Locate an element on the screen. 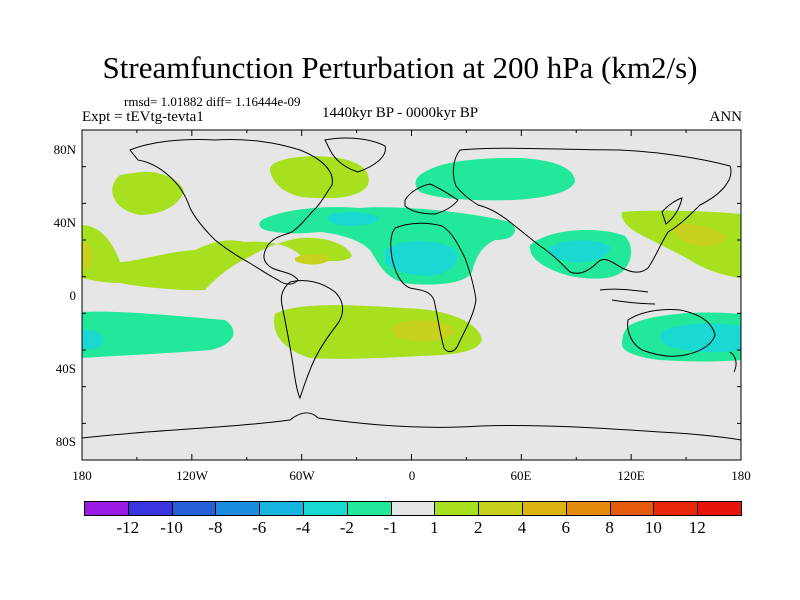 The height and width of the screenshot is (600, 800). anomaly-negative-europe-asia is located at coordinates (495, 179).